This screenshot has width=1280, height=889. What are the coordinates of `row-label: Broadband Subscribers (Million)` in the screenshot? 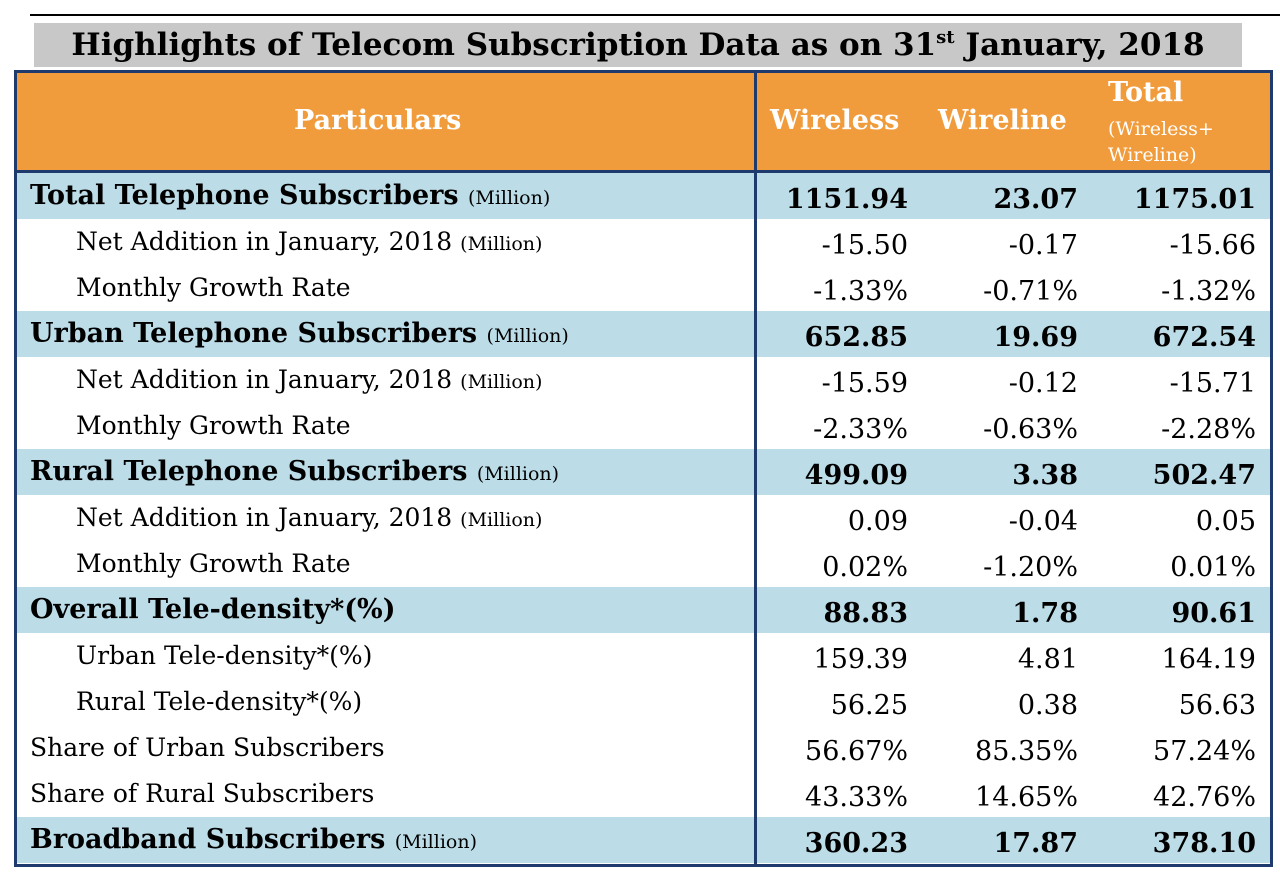 It's located at (253, 839).